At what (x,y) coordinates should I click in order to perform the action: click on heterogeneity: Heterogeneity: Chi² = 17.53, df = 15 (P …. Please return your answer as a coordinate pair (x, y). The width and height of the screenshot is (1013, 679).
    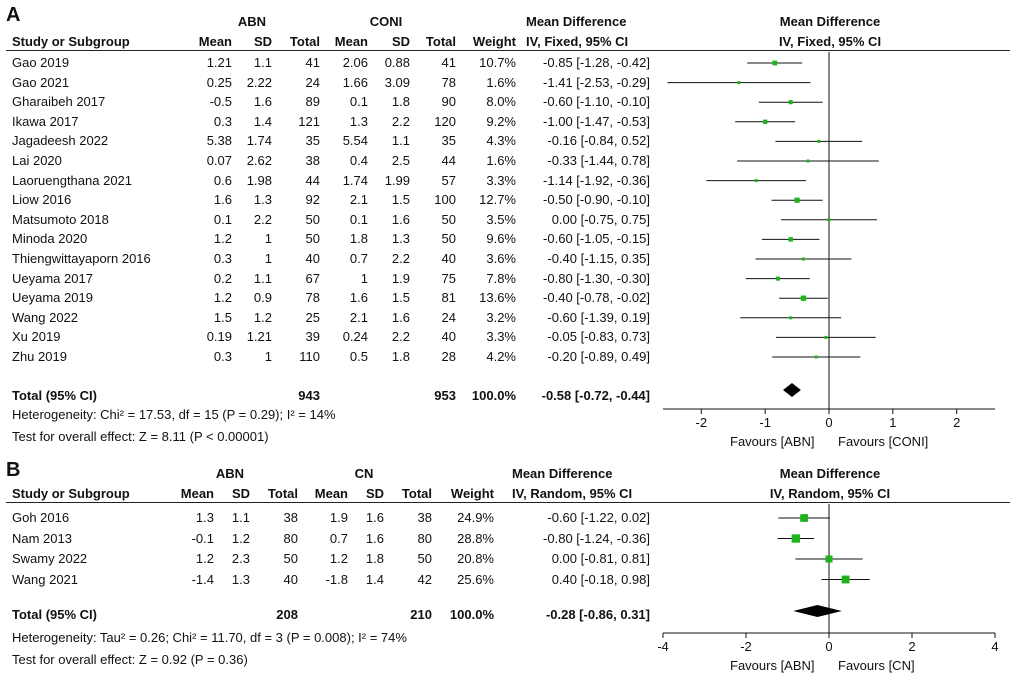
    Looking at the image, I should click on (174, 414).